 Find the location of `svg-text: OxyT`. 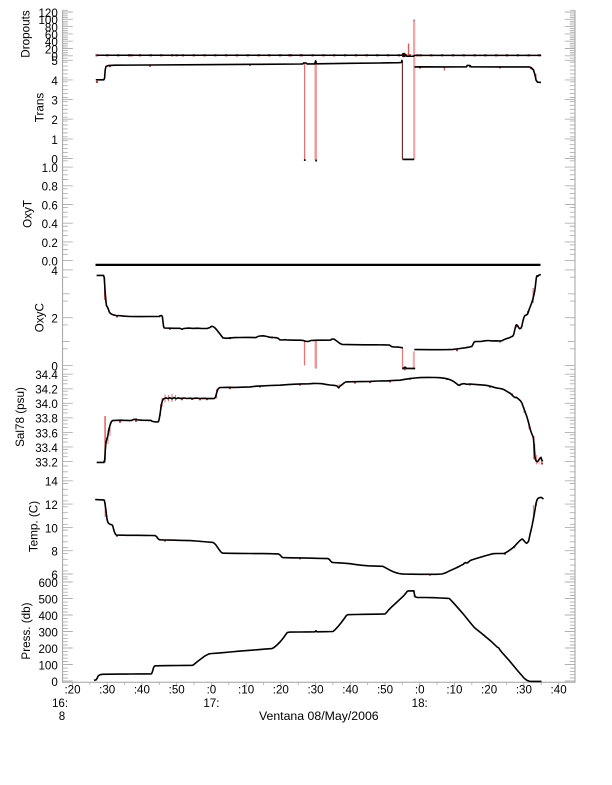

svg-text: OxyT is located at coordinates (28, 214).